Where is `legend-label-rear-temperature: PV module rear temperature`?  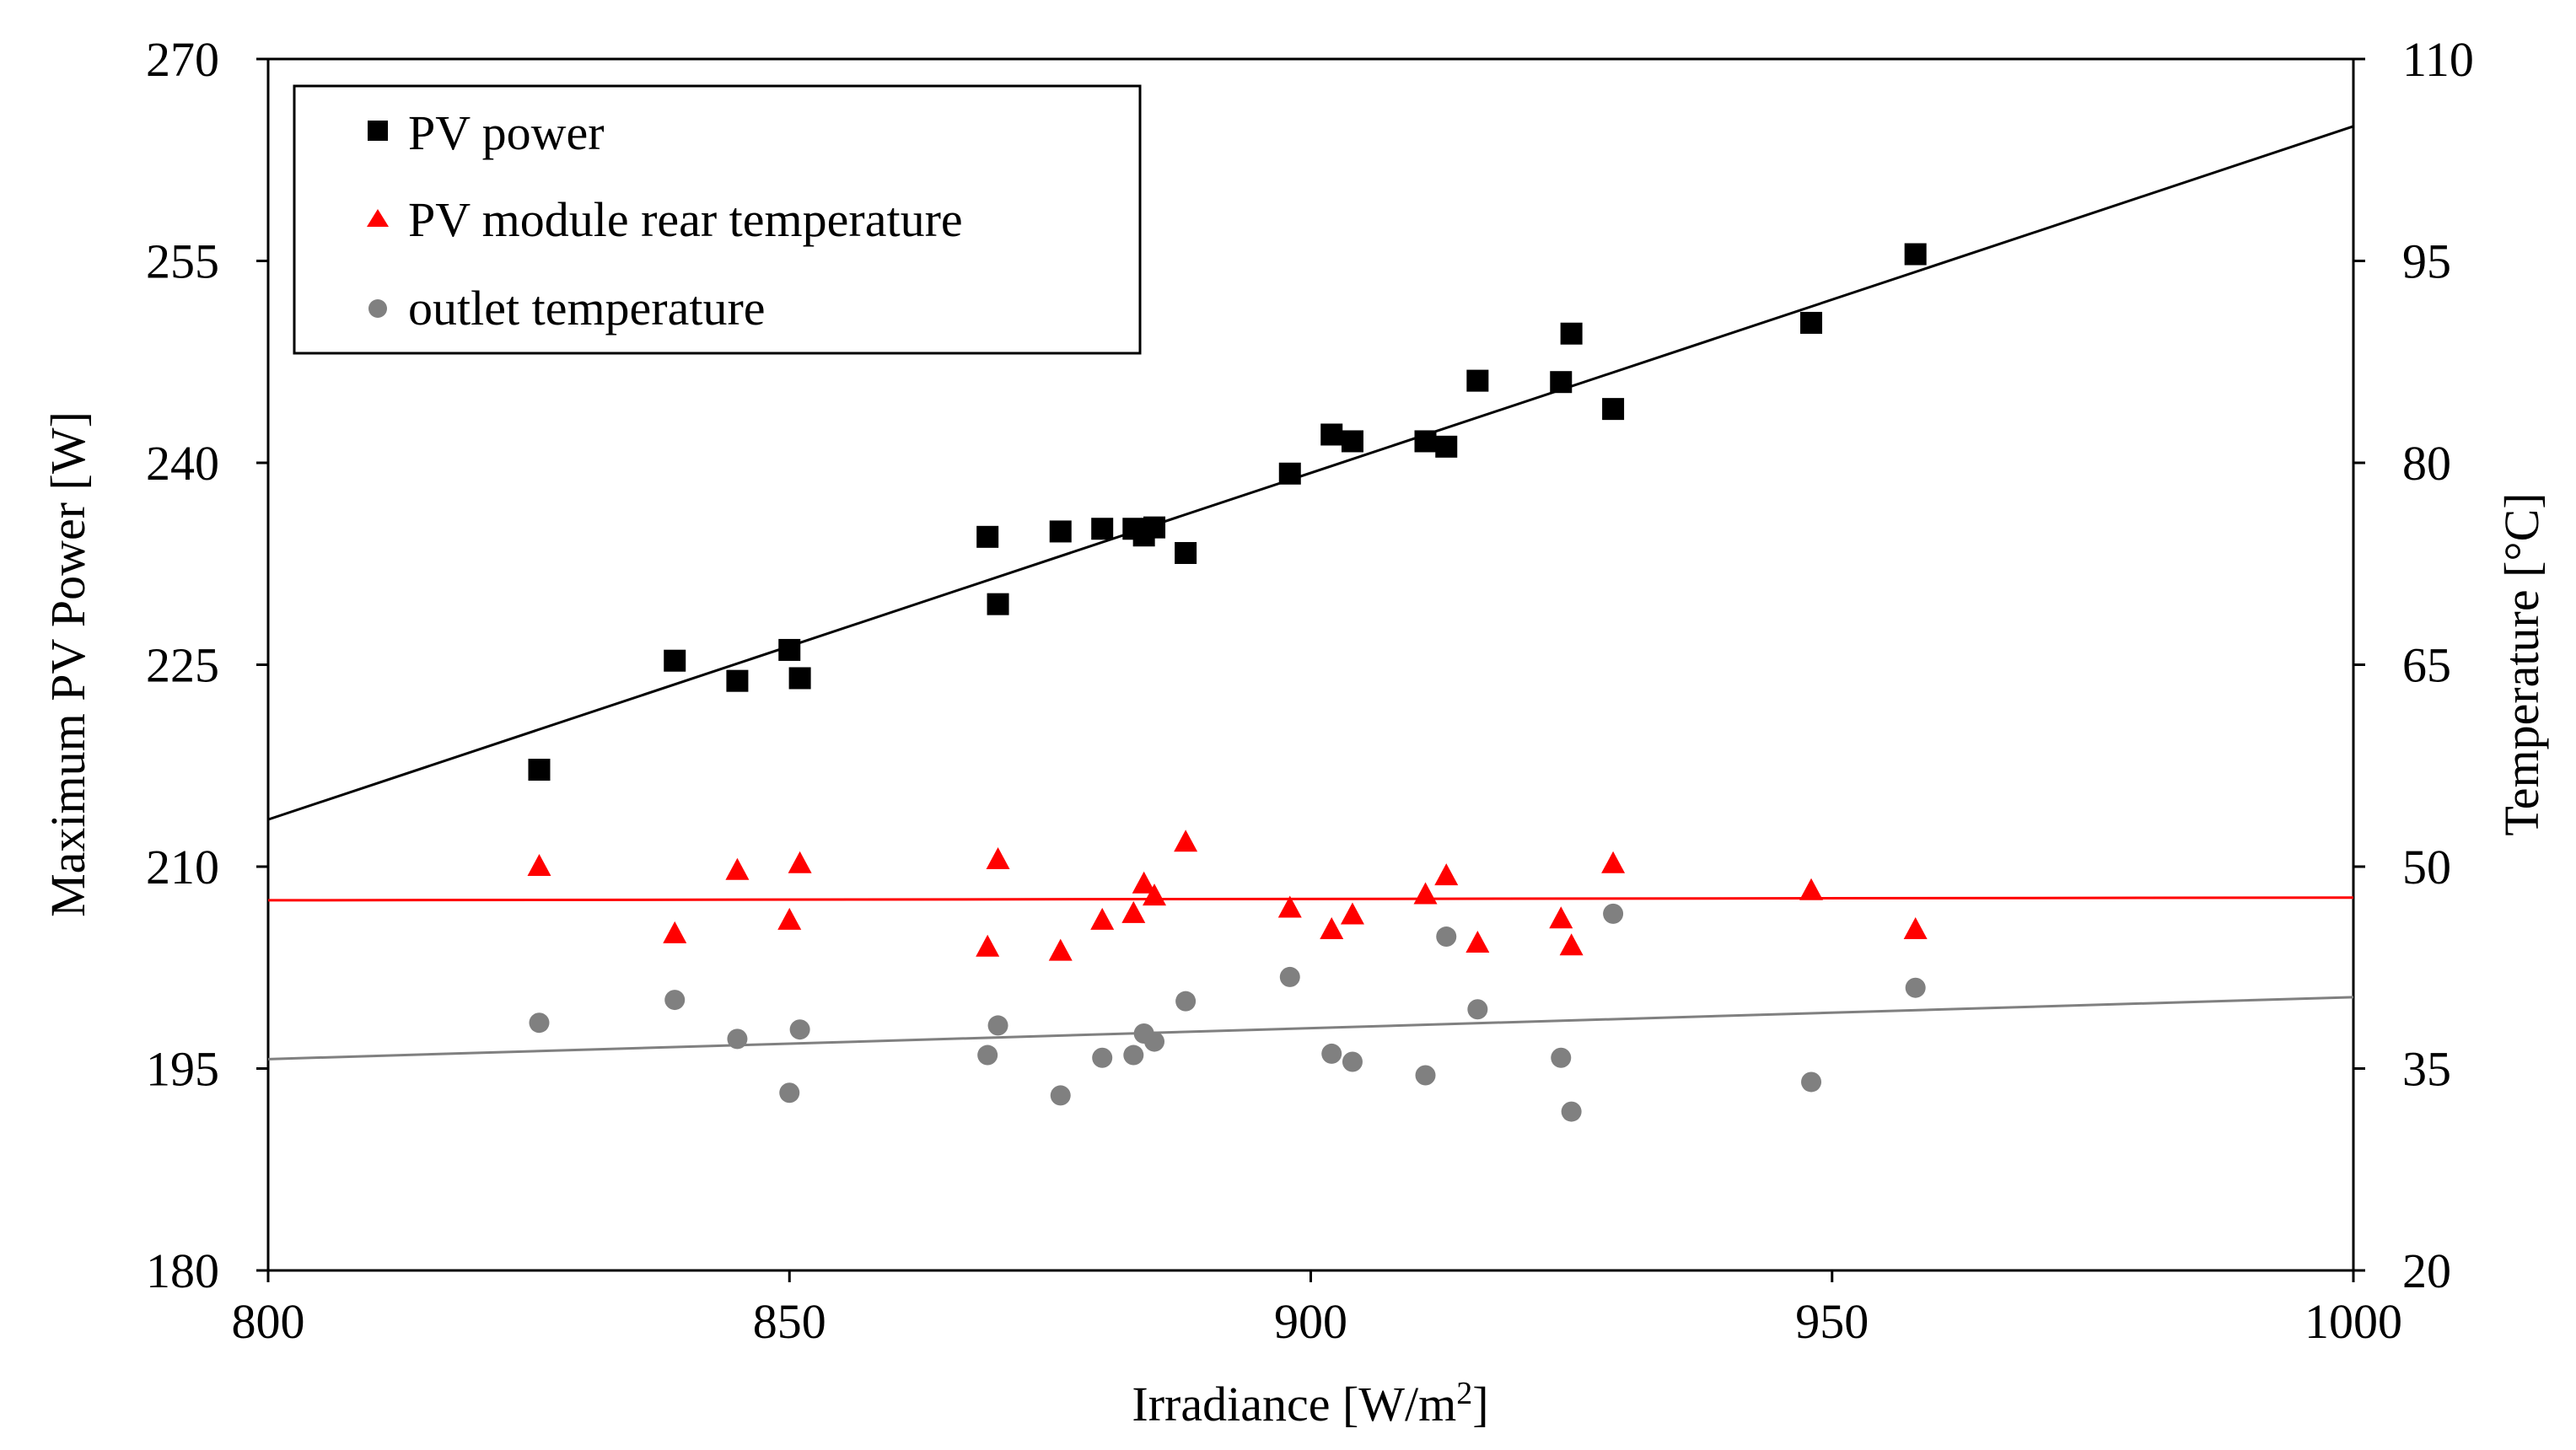 legend-label-rear-temperature: PV module rear temperature is located at coordinates (685, 219).